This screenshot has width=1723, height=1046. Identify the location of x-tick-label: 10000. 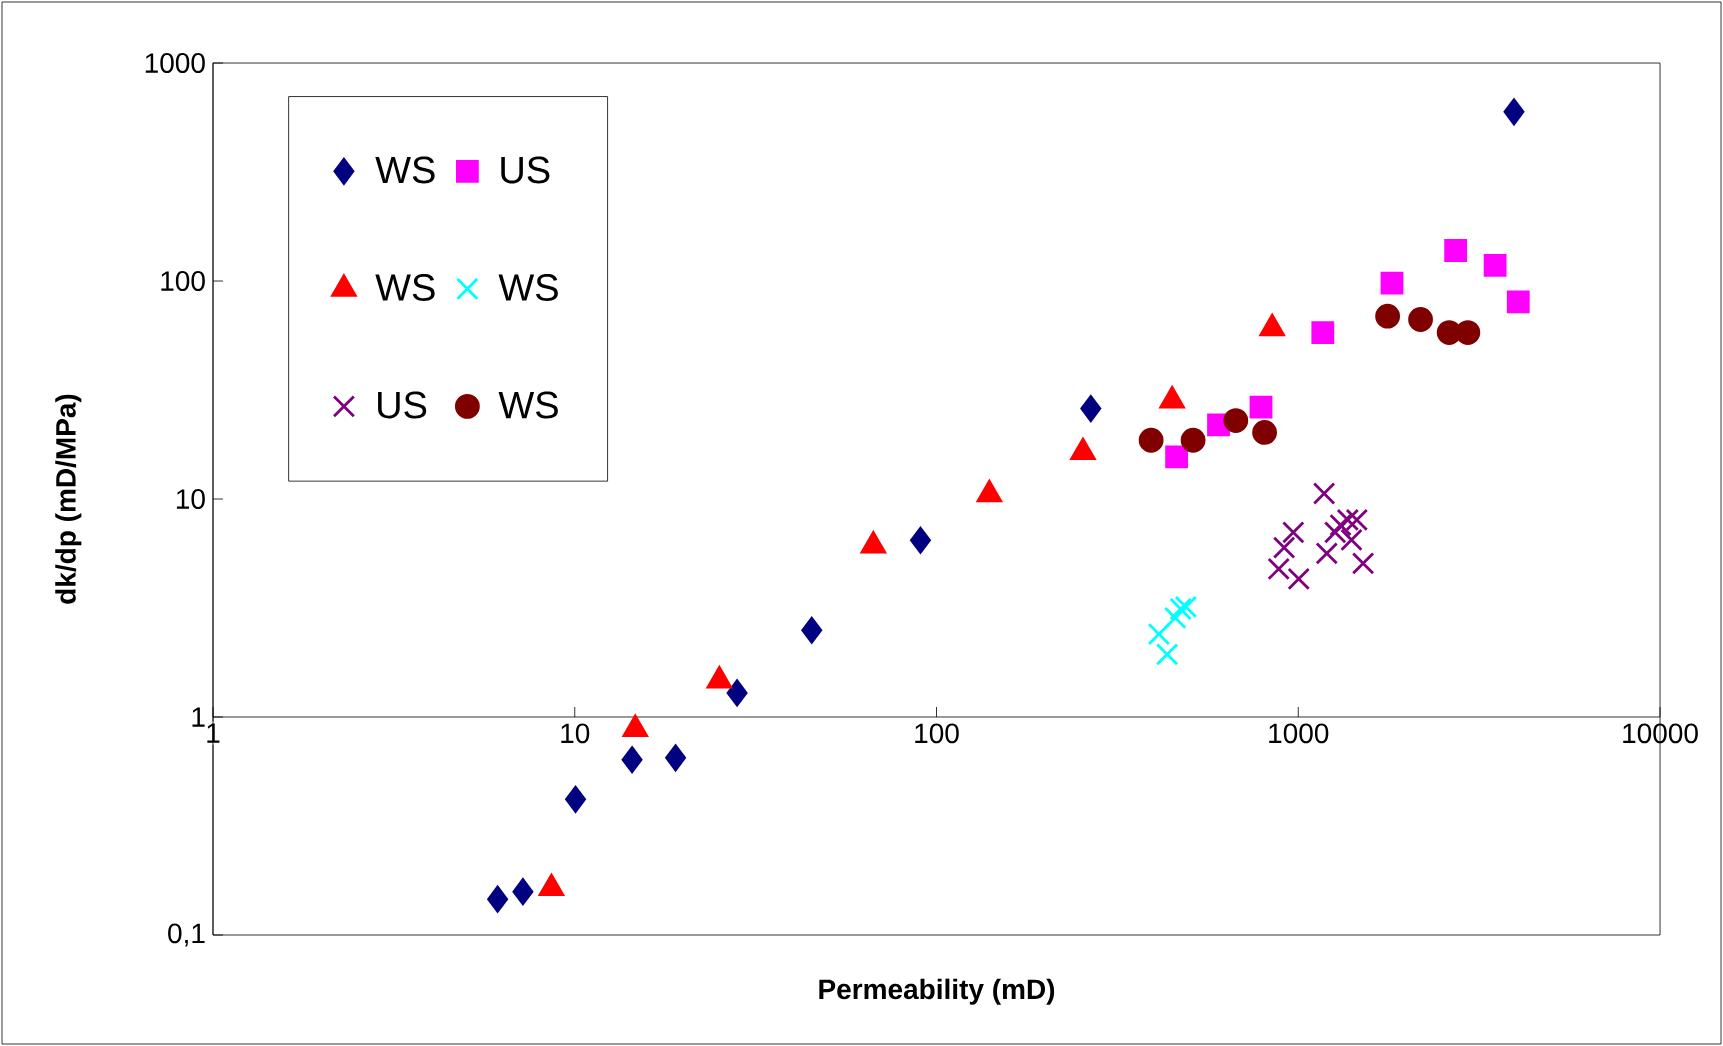
(1660, 733).